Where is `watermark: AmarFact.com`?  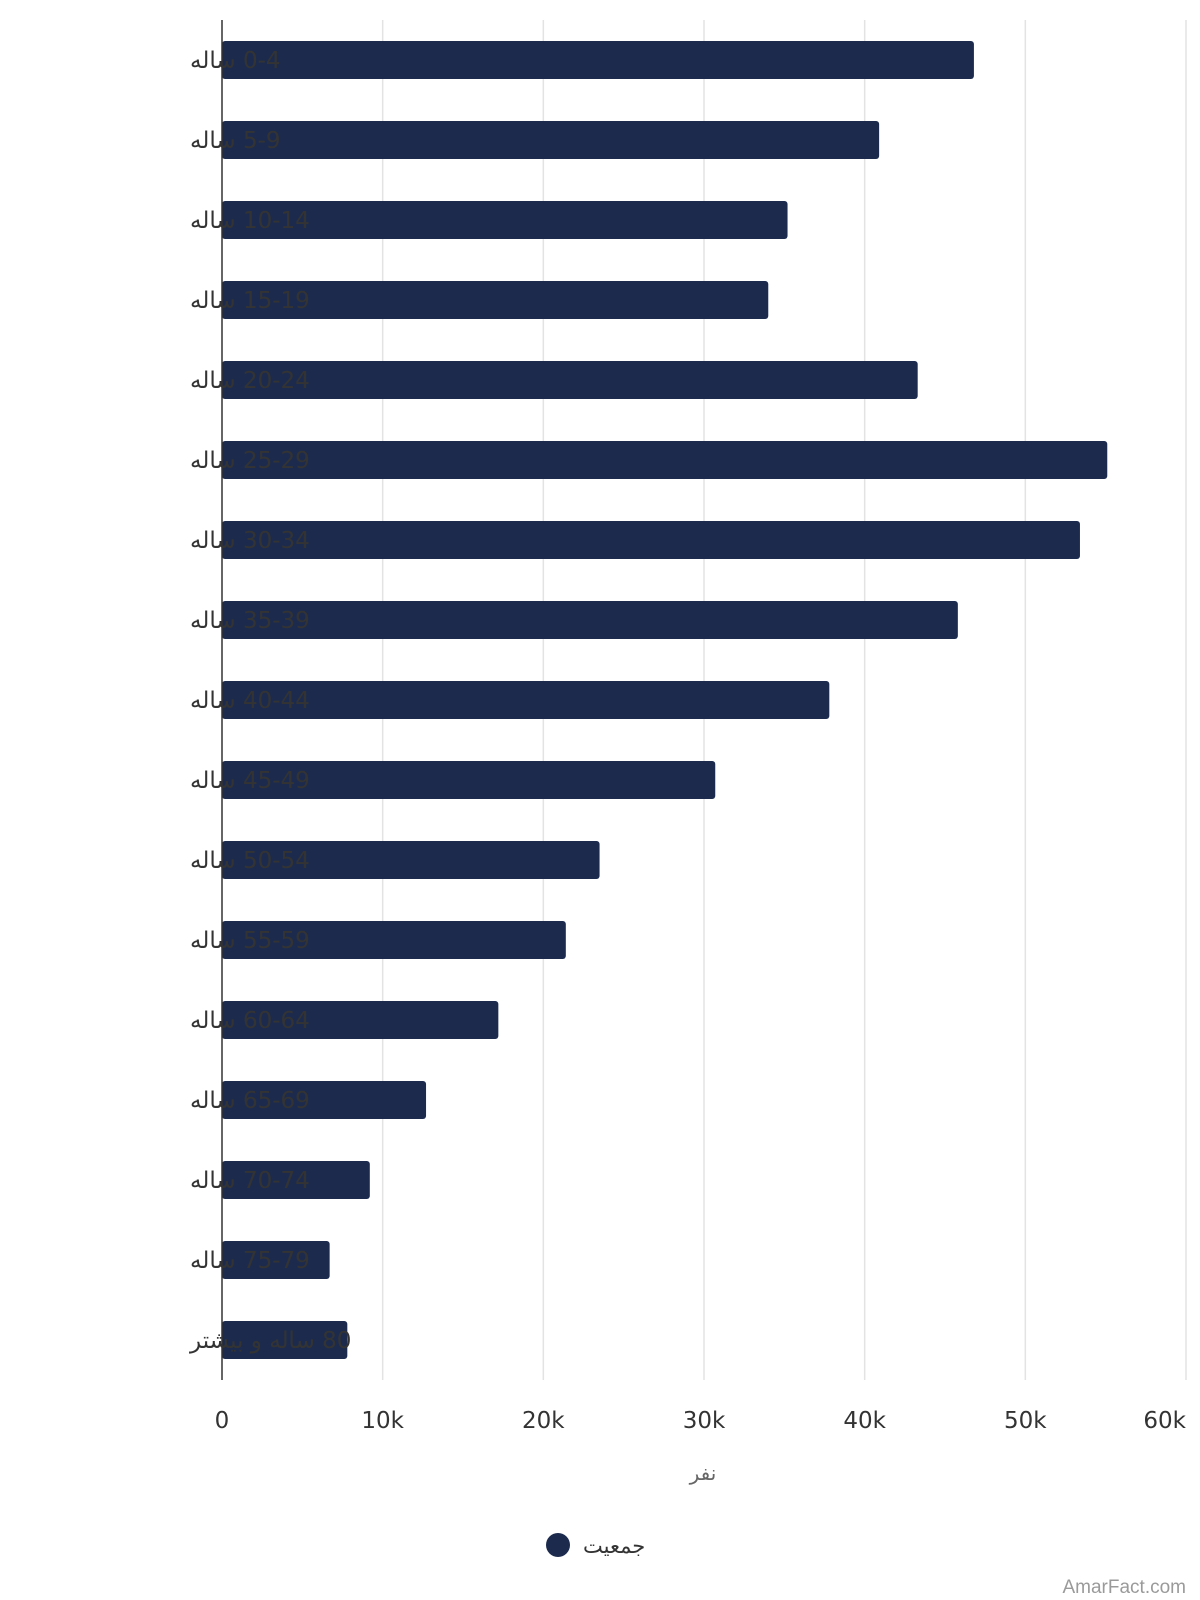
watermark: AmarFact.com is located at coordinates (1124, 1587).